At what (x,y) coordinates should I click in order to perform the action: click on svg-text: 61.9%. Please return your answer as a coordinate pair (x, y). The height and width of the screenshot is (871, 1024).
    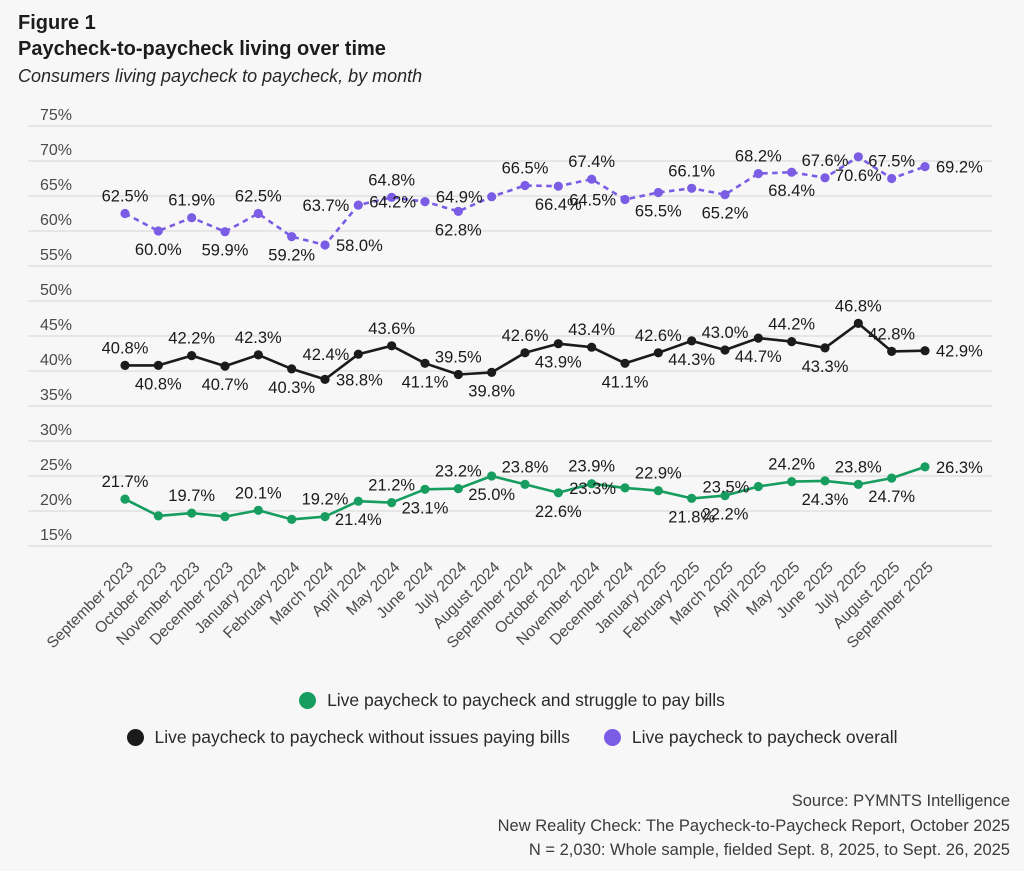
    Looking at the image, I should click on (191, 201).